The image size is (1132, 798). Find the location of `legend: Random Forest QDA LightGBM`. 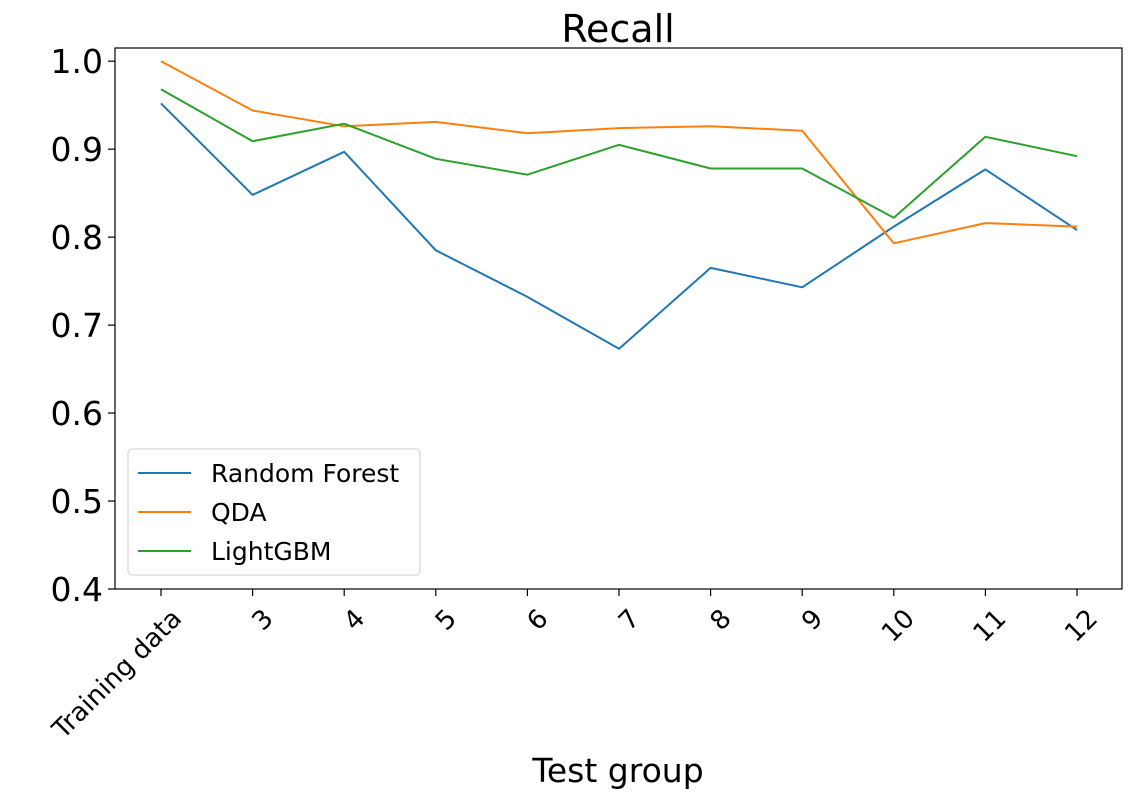

legend: Random Forest QDA LightGBM is located at coordinates (274, 512).